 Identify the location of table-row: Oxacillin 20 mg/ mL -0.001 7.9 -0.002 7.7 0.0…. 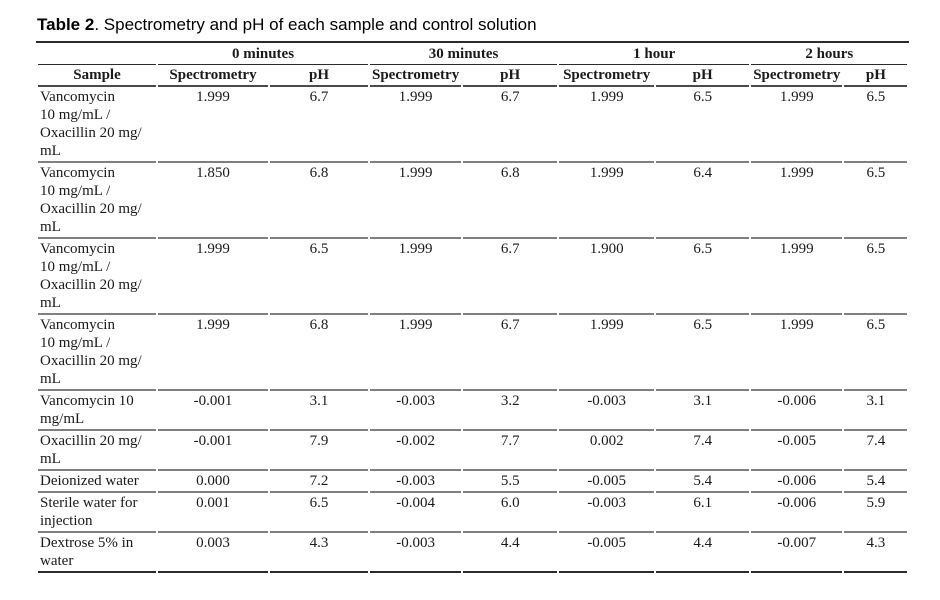
(473, 451).